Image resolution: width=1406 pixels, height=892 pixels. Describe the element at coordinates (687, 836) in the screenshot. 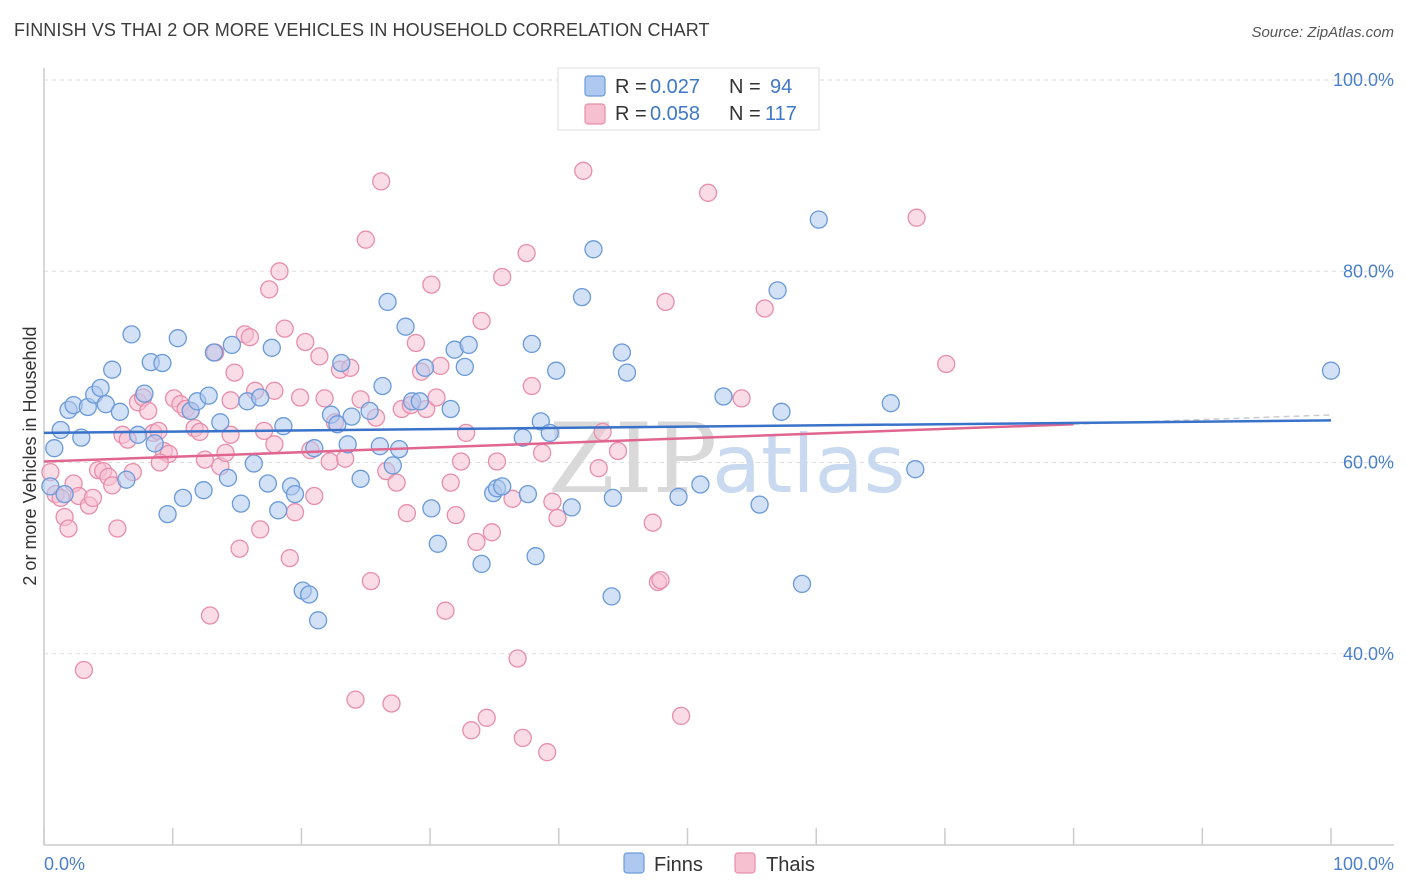

I see `x-ticks` at that location.